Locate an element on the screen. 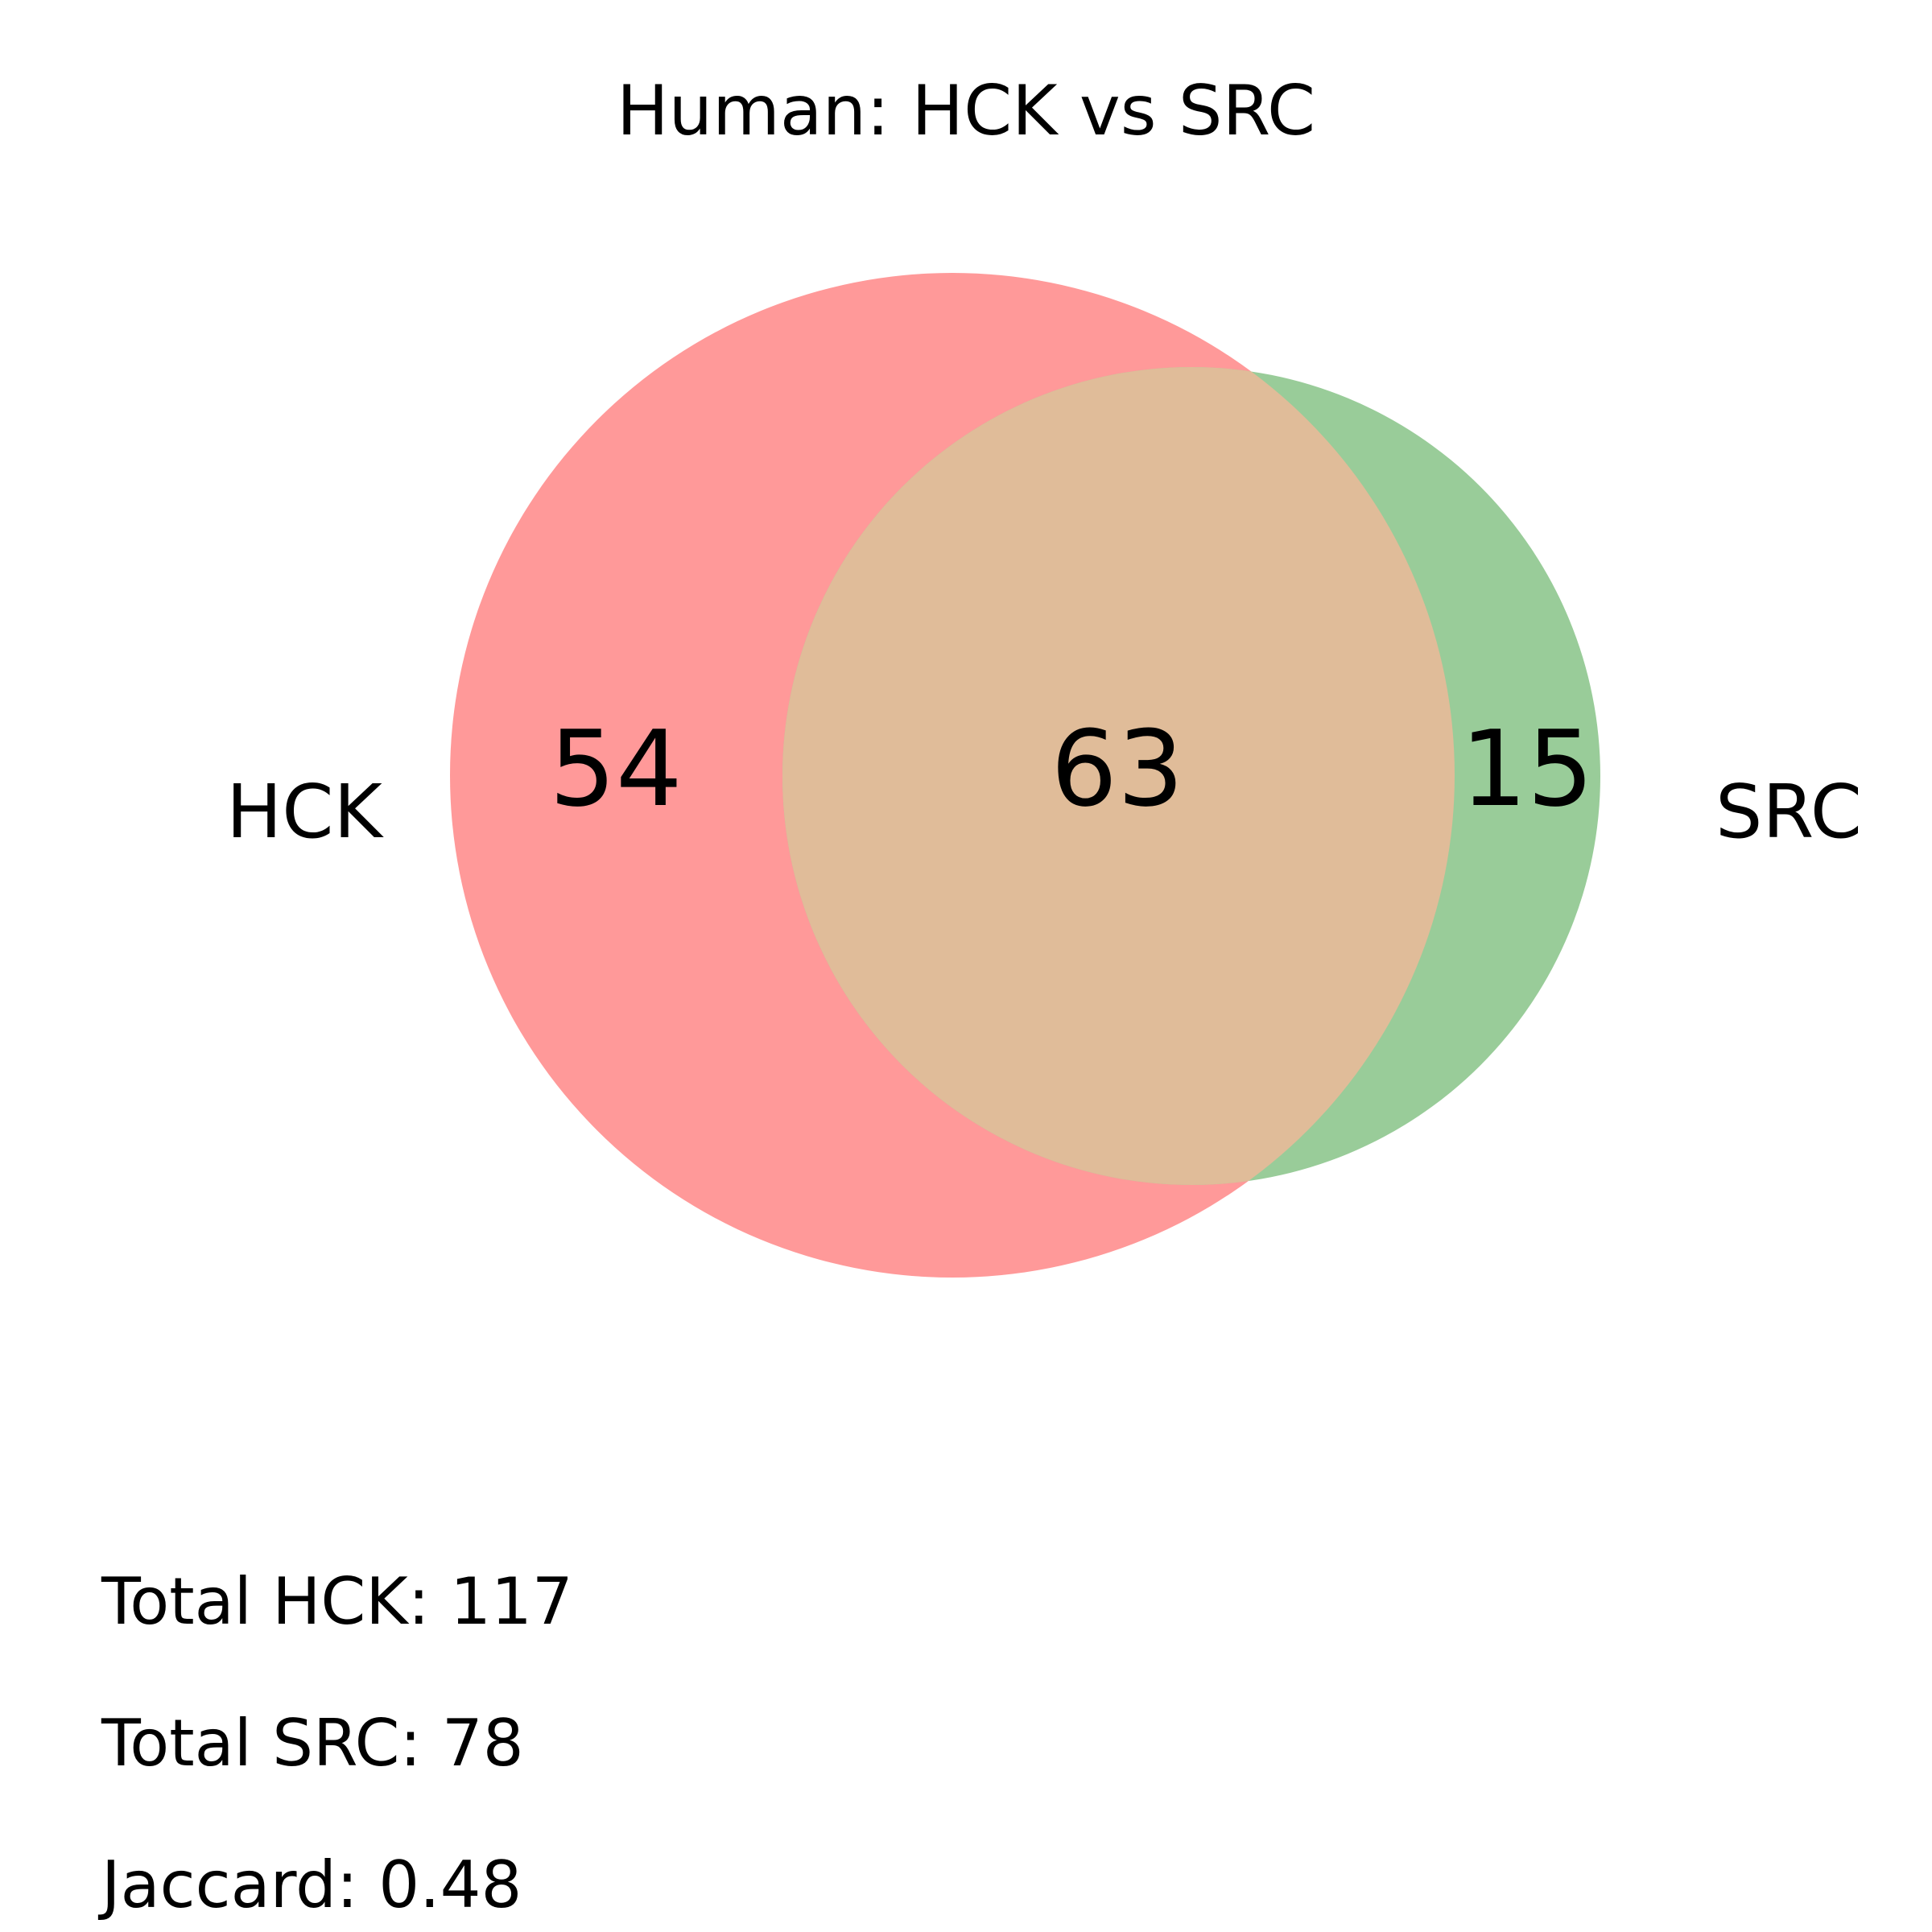 This screenshot has width=1932, height=1932. total-hck-stat: Total HCK: 117 is located at coordinates (337, 1601).